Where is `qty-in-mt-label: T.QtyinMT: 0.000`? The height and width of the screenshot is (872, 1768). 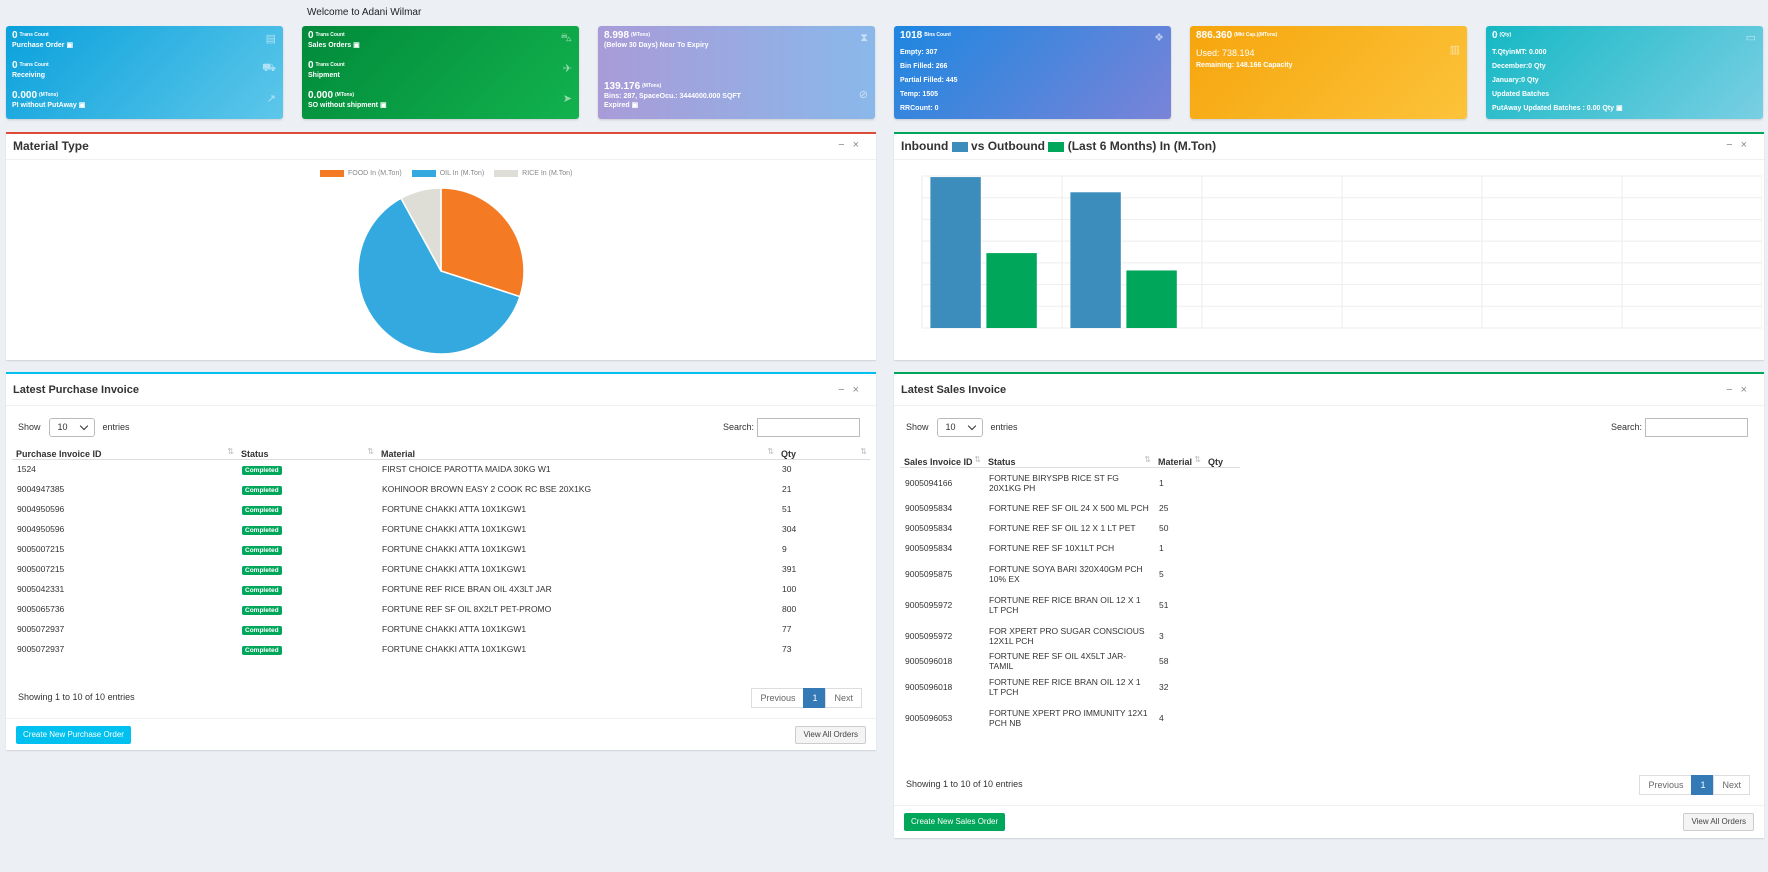
qty-in-mt-label: T.QtyinMT: 0.000 is located at coordinates (1519, 52).